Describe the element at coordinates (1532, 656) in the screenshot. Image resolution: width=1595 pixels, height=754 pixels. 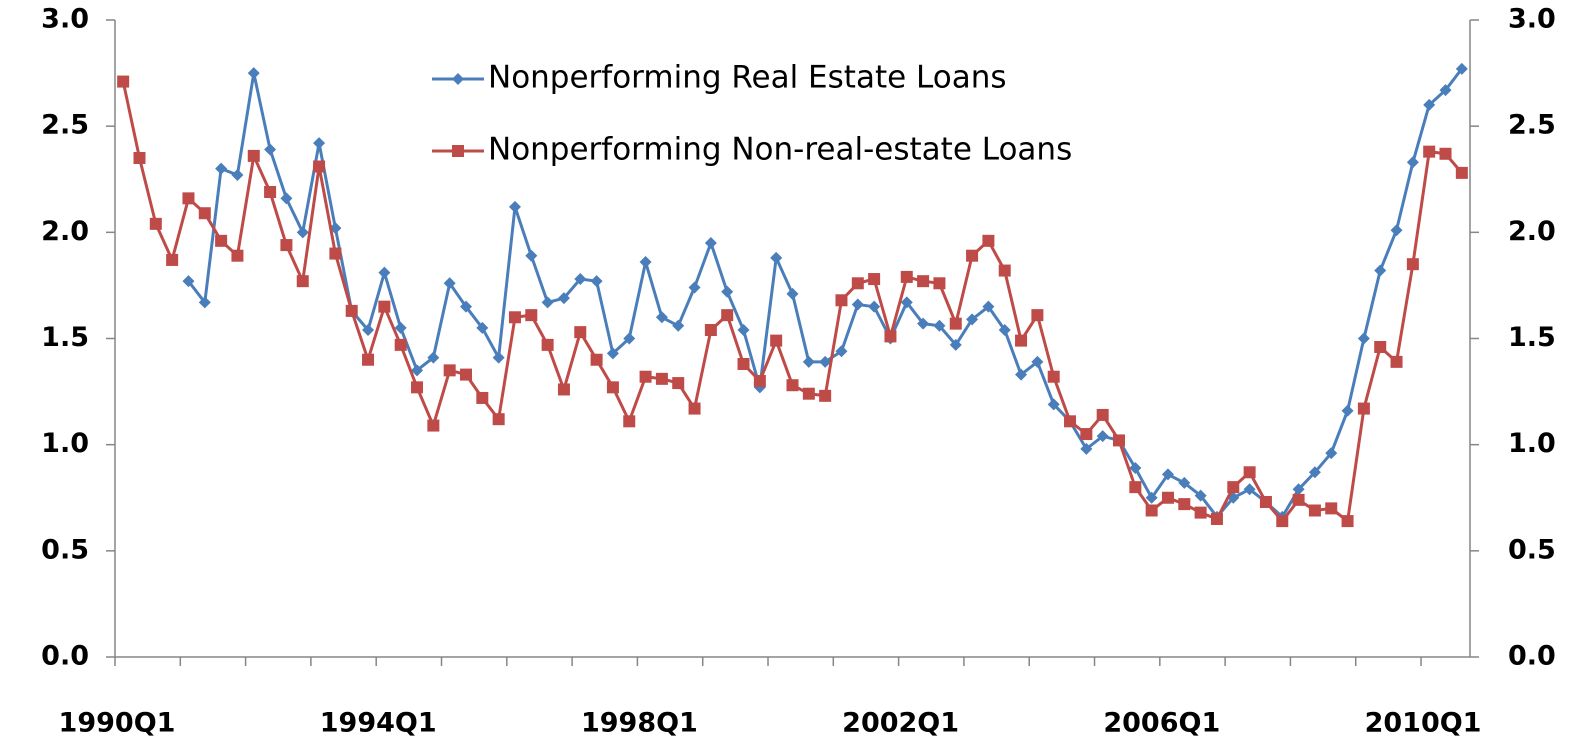
I see `y2-tick-label: 0.0` at that location.